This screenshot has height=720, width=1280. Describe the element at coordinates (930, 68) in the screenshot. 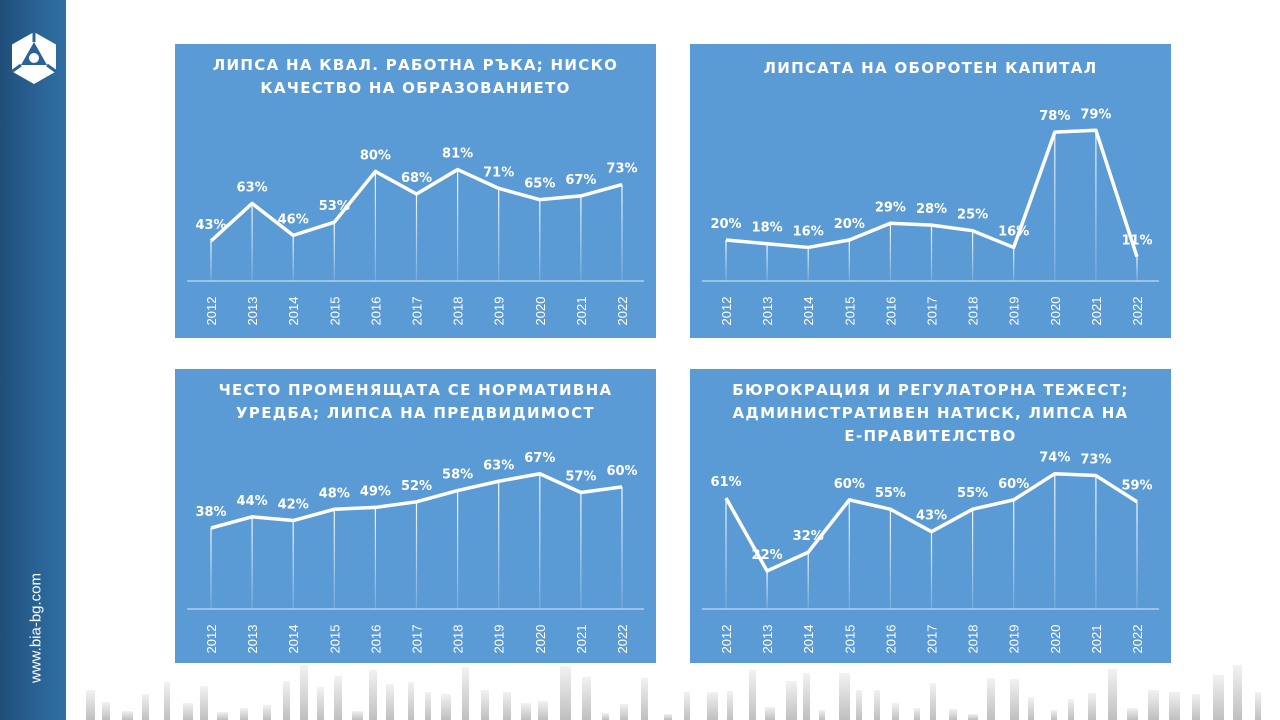

I see `chart-title: ЛИПСАТА НА ОБОРОТЕН КАПИТАЛ` at that location.